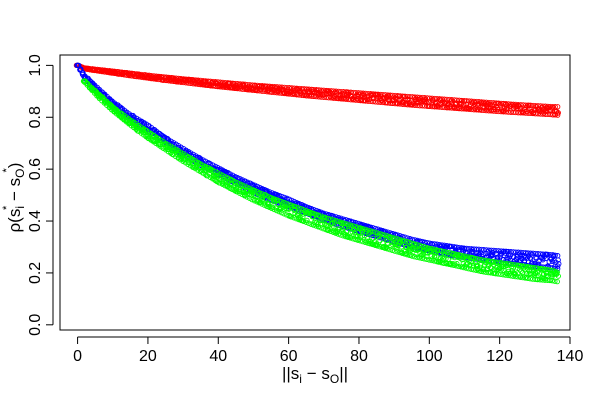 This screenshot has width=600, height=400. I want to click on x-axis-title: ||si − sO||, so click(315, 375).